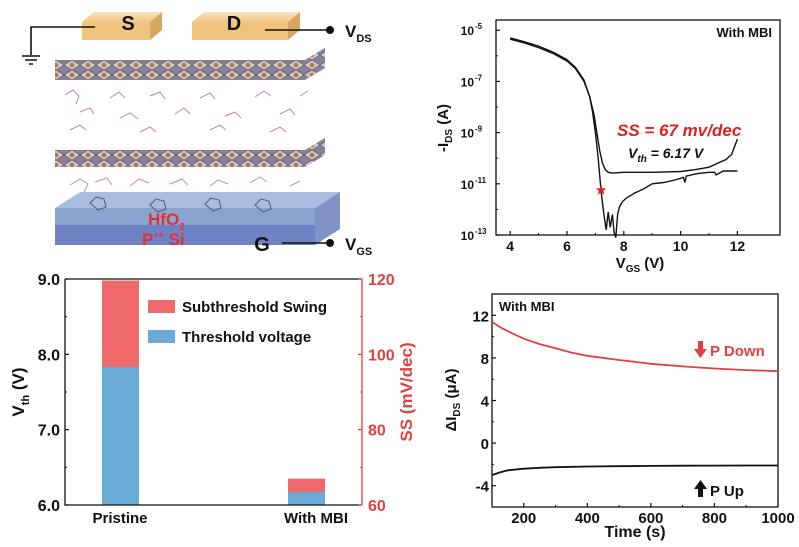  I want to click on vth-star-marker, so click(601, 189).